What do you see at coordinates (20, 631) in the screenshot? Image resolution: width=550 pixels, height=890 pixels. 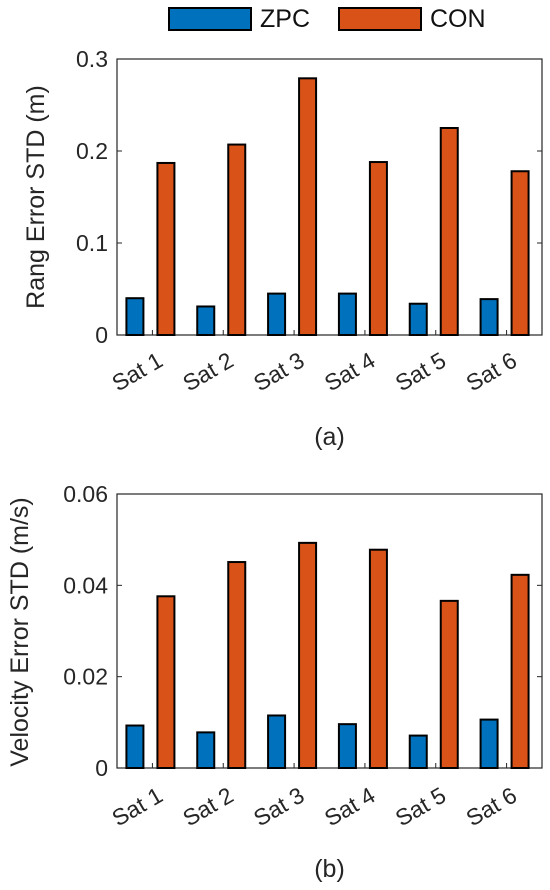 I see `y-axis-label: Velocity Error STD (m/s)` at bounding box center [20, 631].